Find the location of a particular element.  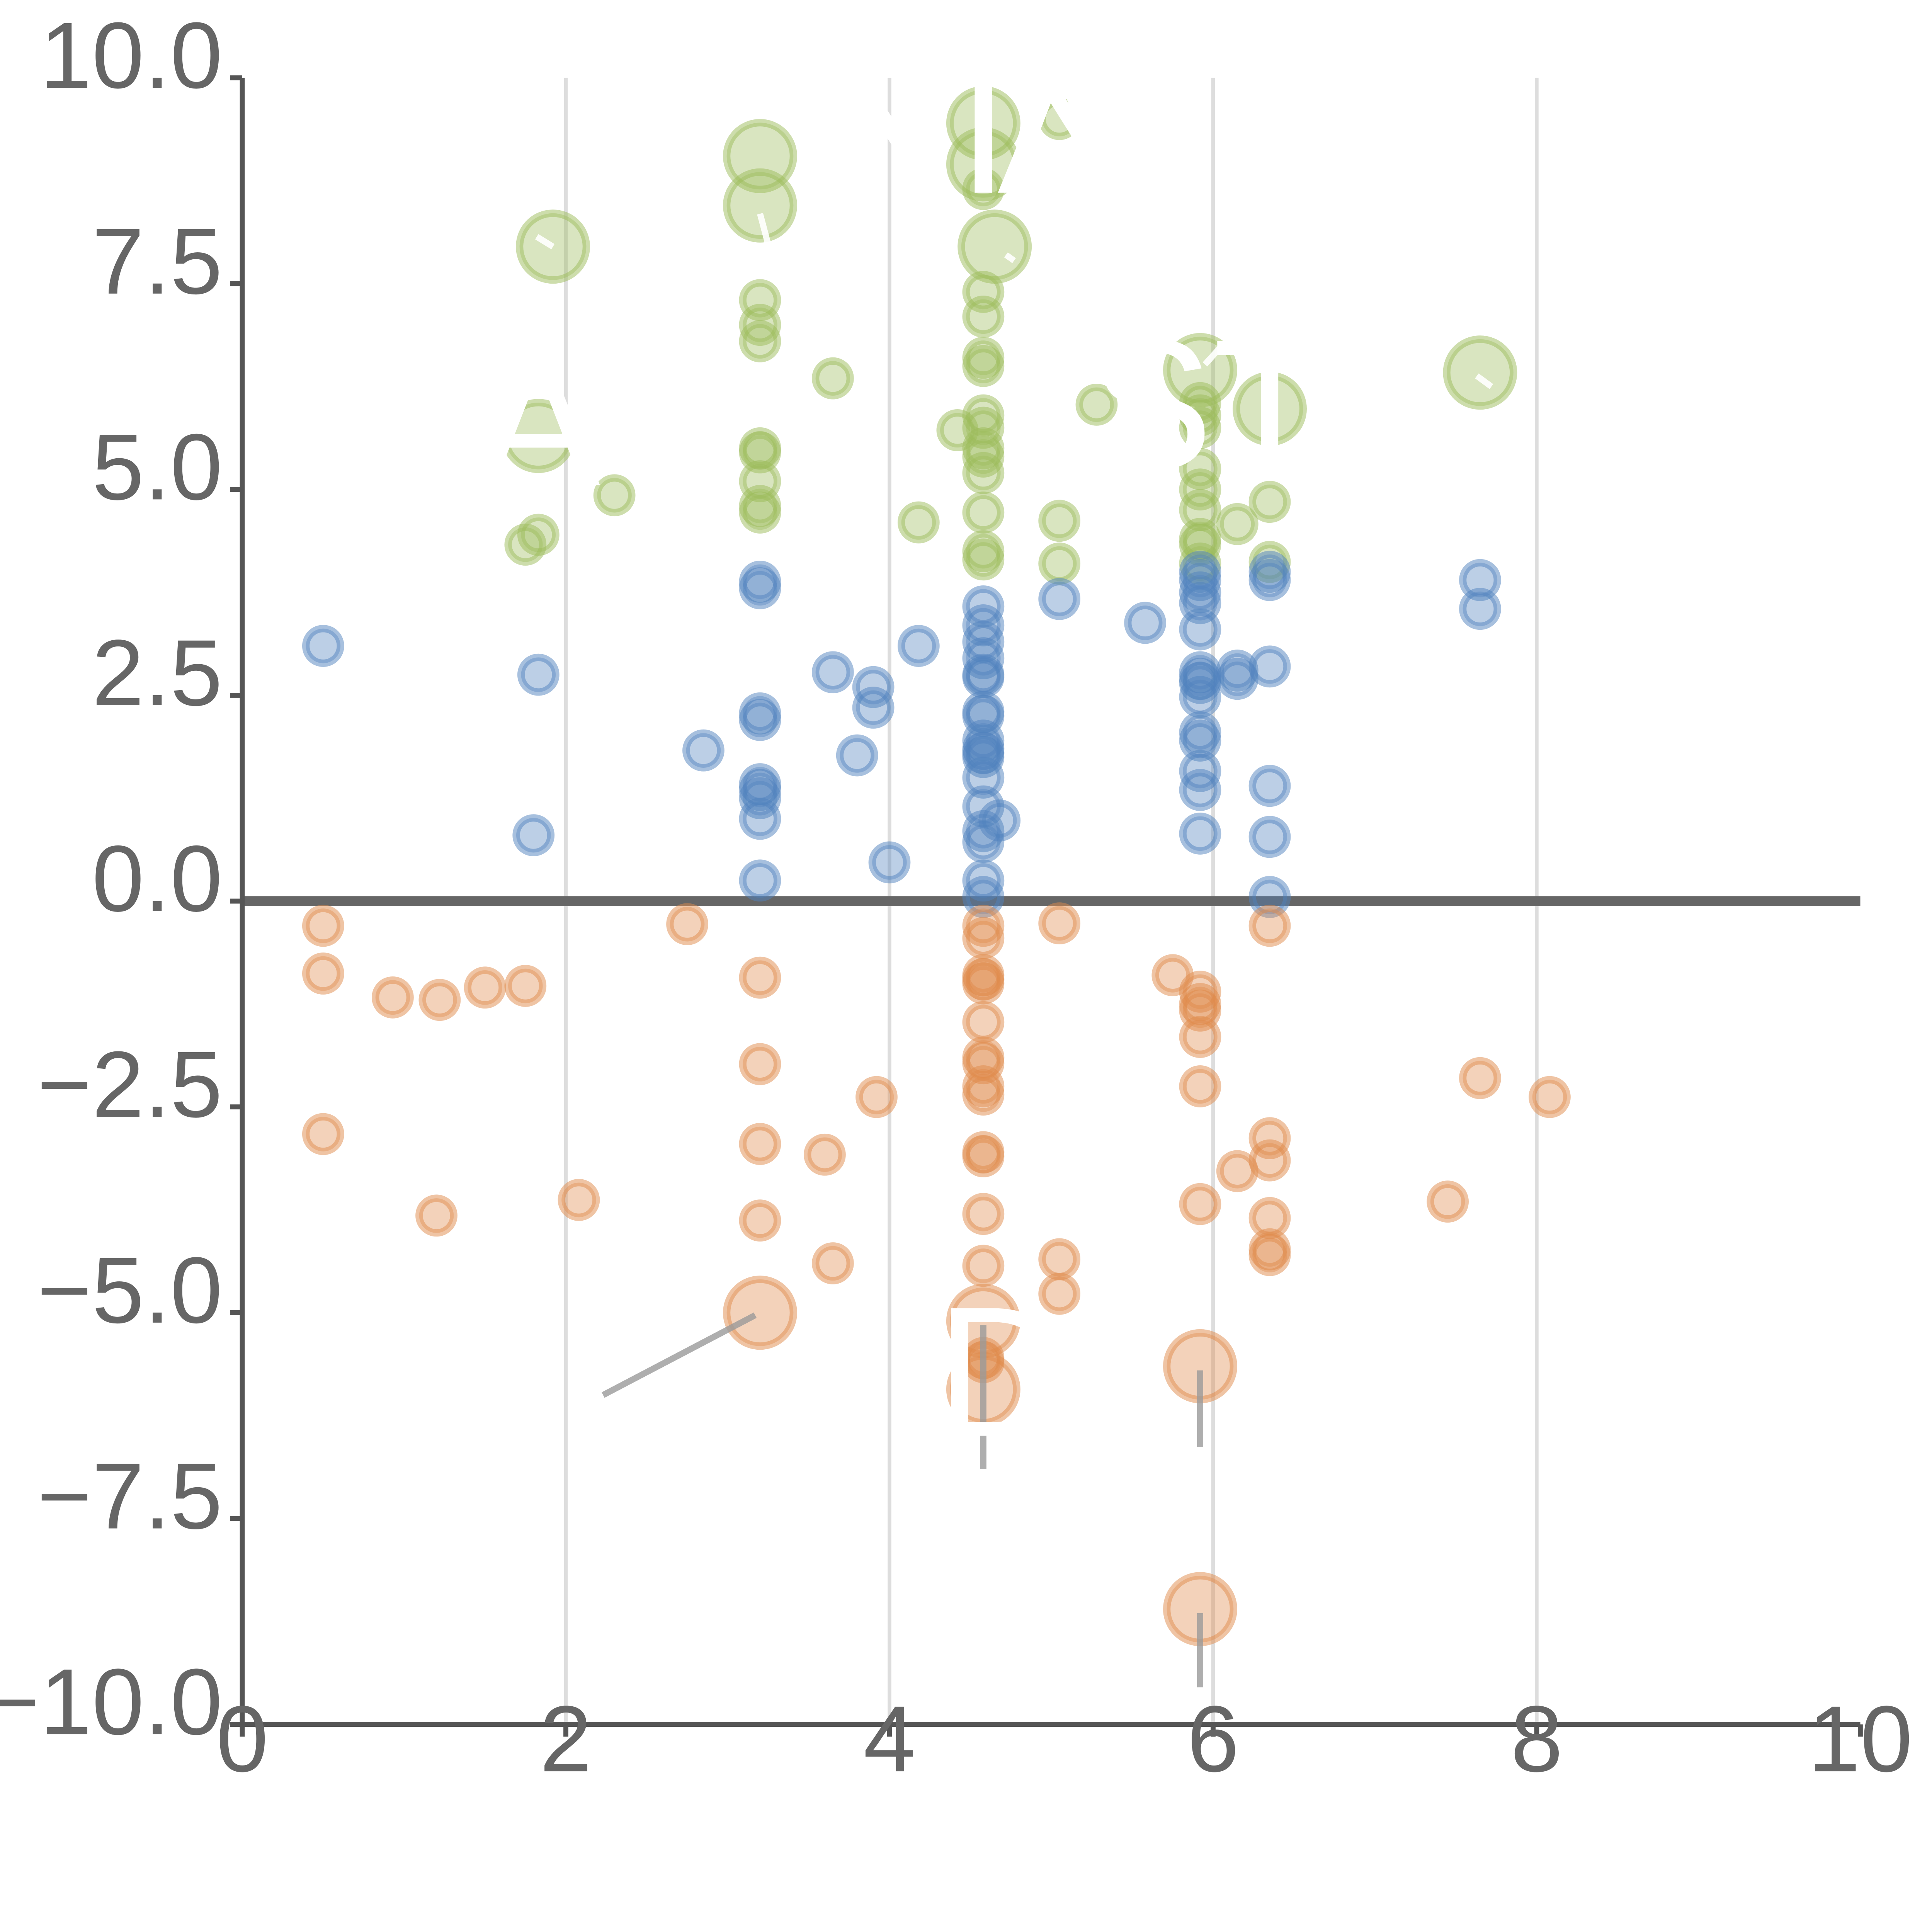

point-annotation-label: D is located at coordinates (1003, 1371).